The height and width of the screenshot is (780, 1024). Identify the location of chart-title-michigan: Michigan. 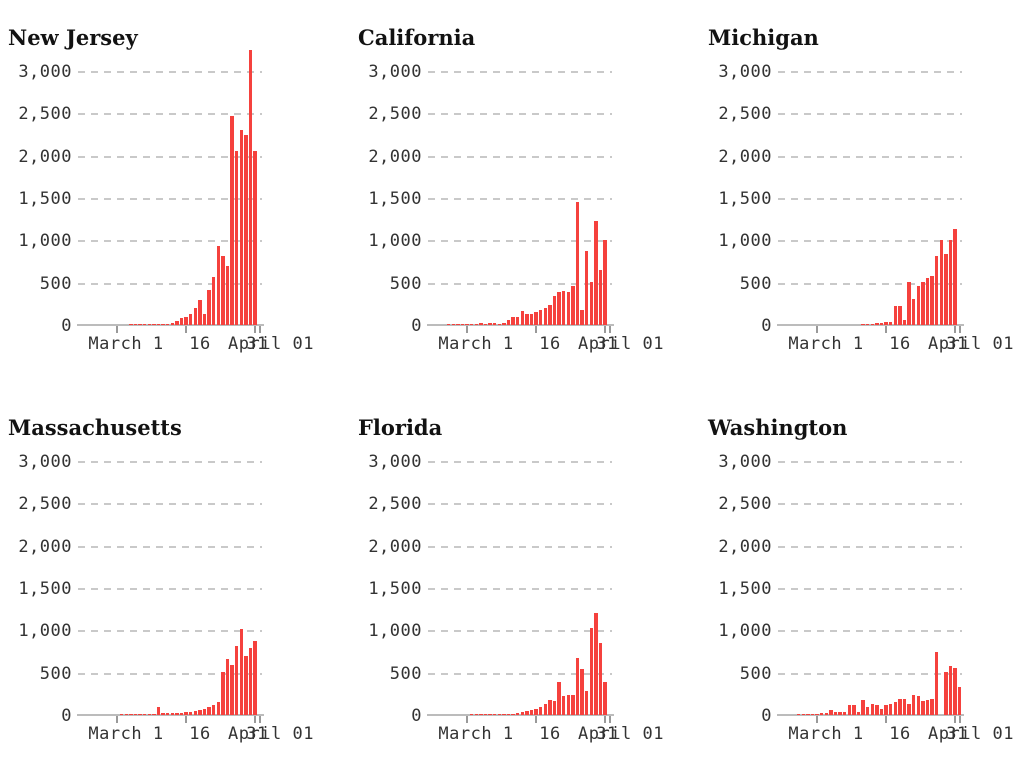
(763, 38).